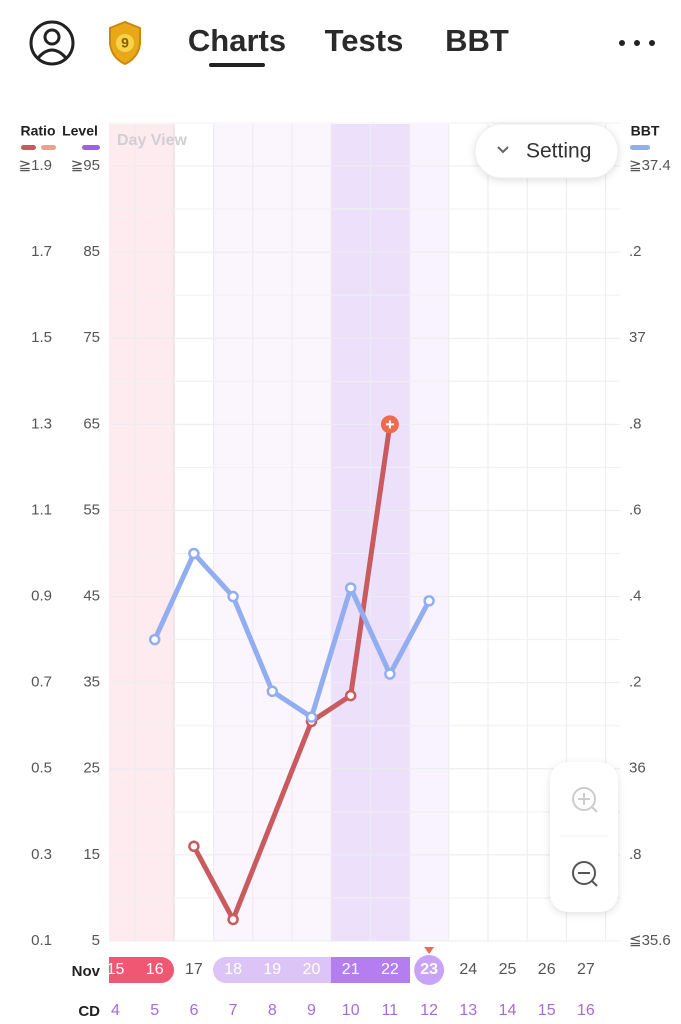 The height and width of the screenshot is (1024, 681). What do you see at coordinates (637, 337) in the screenshot?
I see `bbt-tick-label: 37` at bounding box center [637, 337].